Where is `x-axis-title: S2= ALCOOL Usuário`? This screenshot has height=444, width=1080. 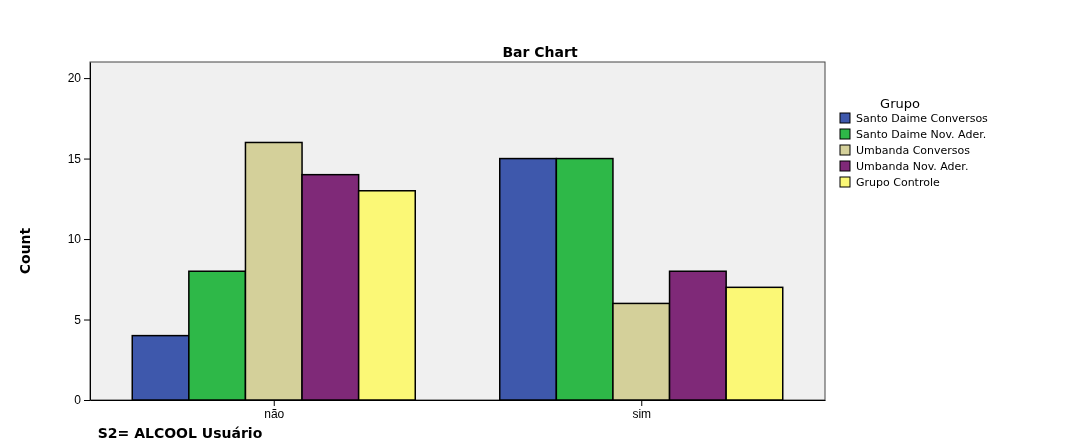
x-axis-title: S2= ALCOOL Usuário is located at coordinates (180, 433).